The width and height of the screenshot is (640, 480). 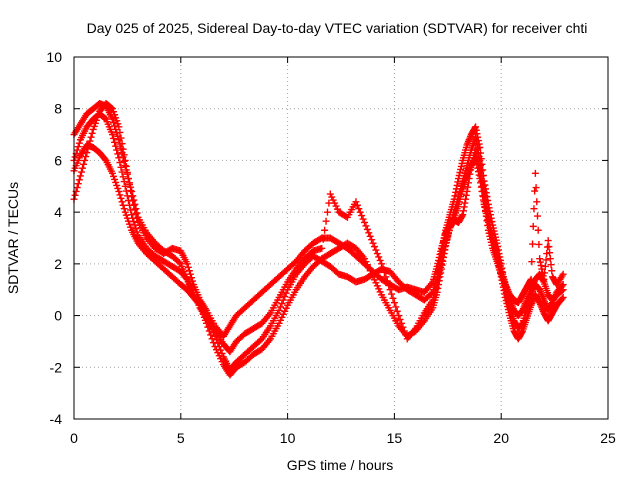 What do you see at coordinates (181, 438) in the screenshot?
I see `x-tick-label: 5` at bounding box center [181, 438].